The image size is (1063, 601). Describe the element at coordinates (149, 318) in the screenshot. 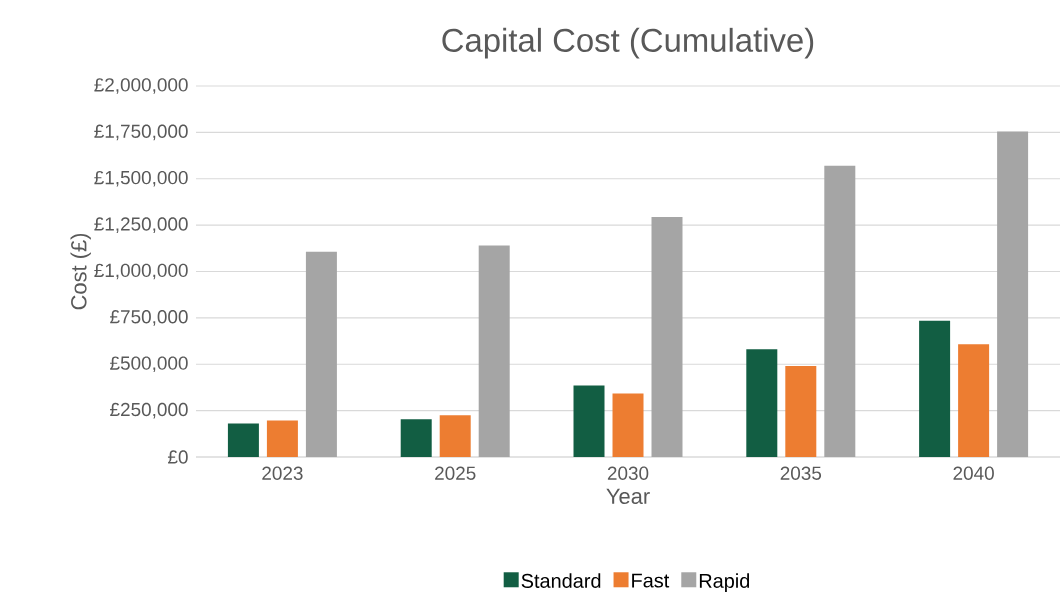

I see `y-tick-label: £750,000` at that location.